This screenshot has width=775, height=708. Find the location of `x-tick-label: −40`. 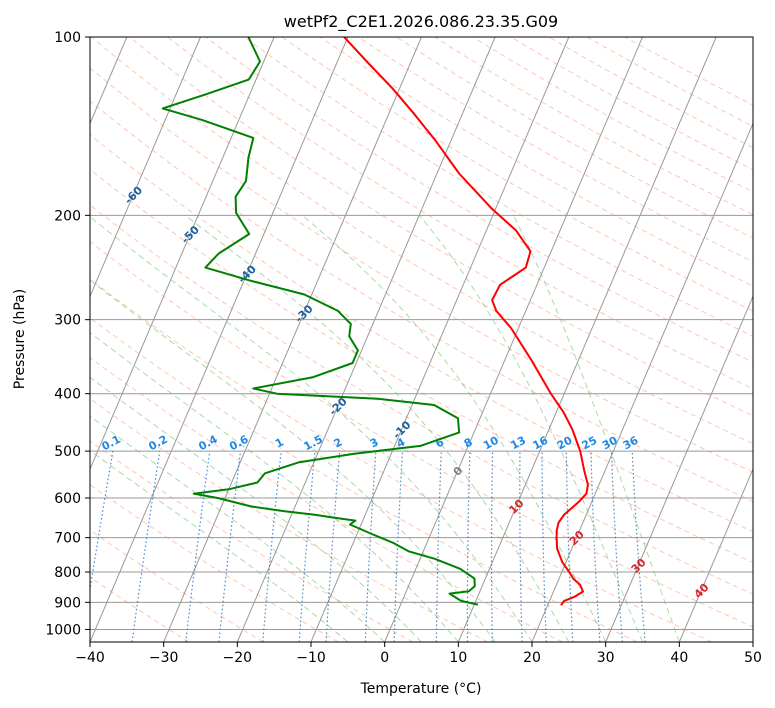

x-tick-label: −40 is located at coordinates (90, 658).